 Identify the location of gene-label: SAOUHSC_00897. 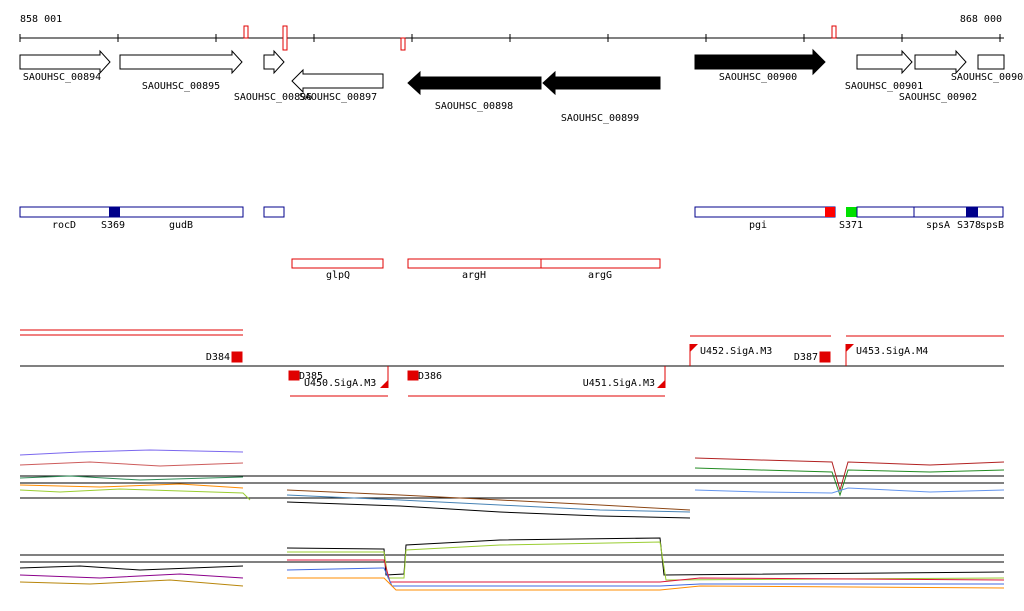
(338, 97).